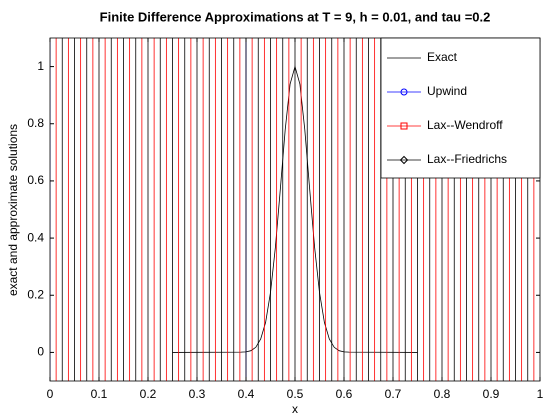  I want to click on legend-box, so click(460, 108).